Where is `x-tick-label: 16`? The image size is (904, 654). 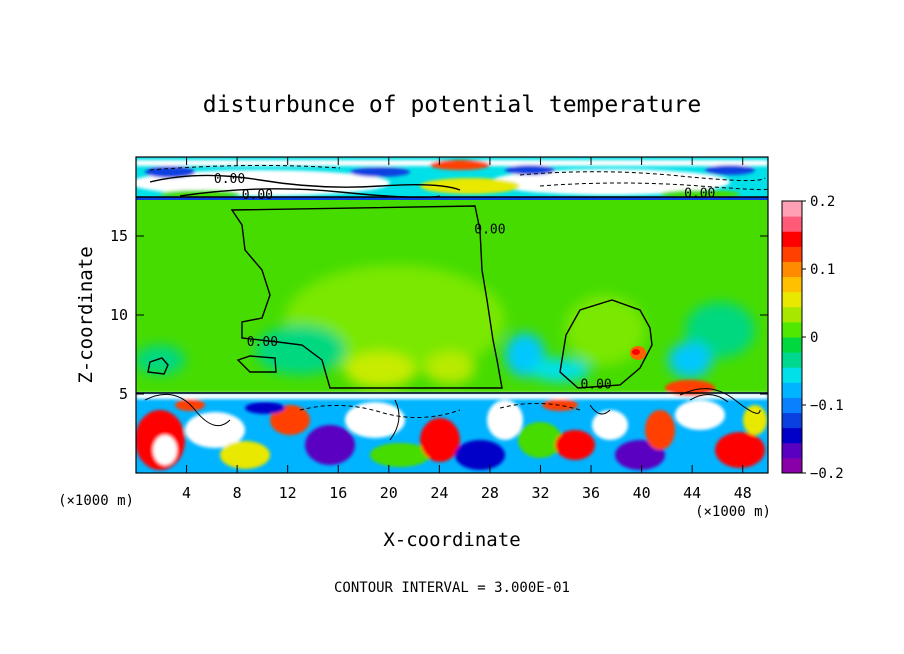 x-tick-label: 16 is located at coordinates (338, 493).